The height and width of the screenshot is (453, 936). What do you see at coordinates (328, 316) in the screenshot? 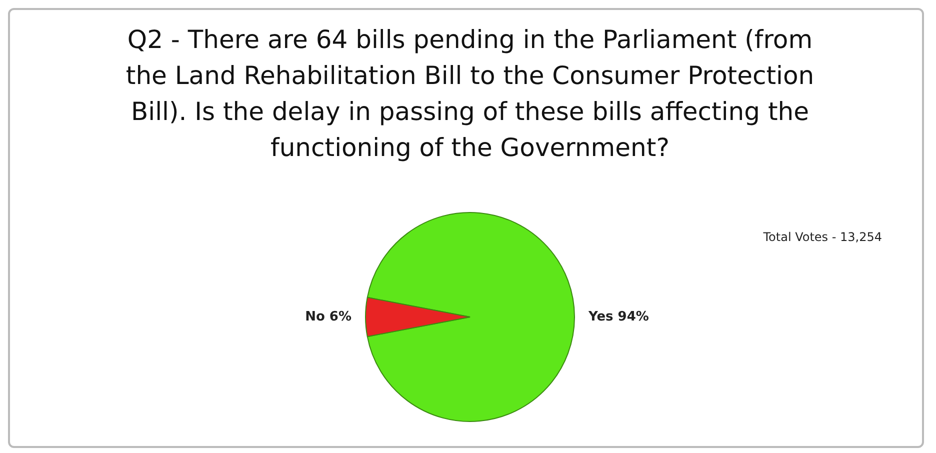
I see `slice-label: No 6%` at bounding box center [328, 316].